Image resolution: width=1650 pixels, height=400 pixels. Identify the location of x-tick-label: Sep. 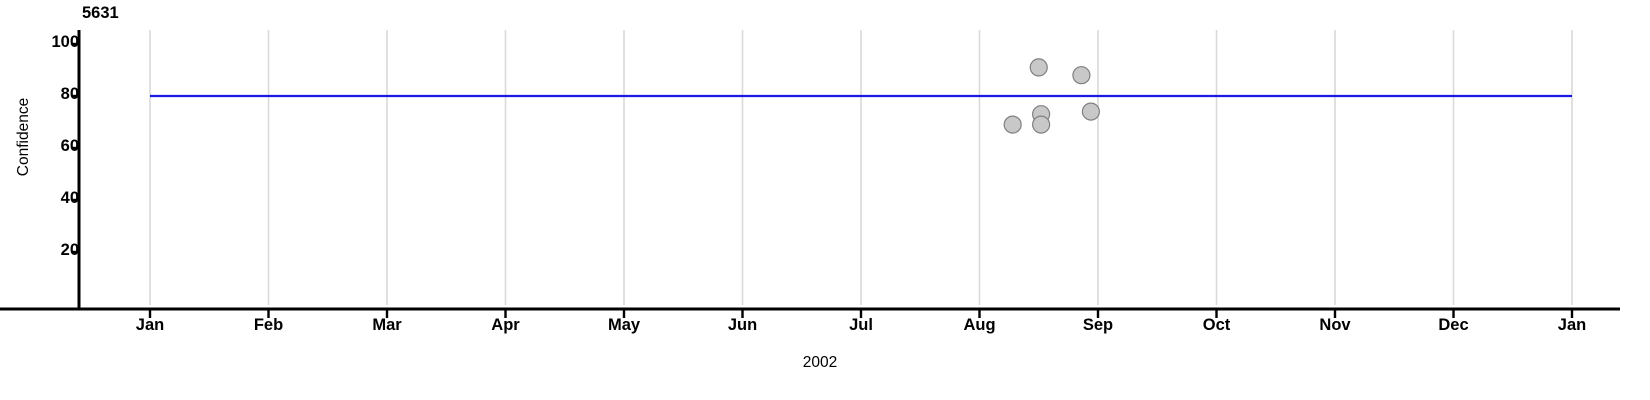
(1098, 325).